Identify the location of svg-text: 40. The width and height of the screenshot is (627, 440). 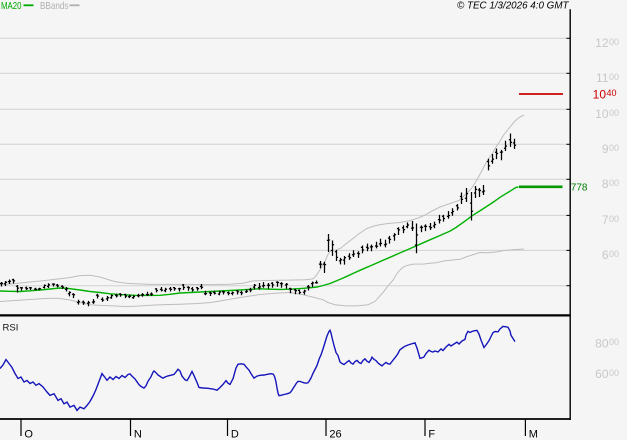
(612, 93).